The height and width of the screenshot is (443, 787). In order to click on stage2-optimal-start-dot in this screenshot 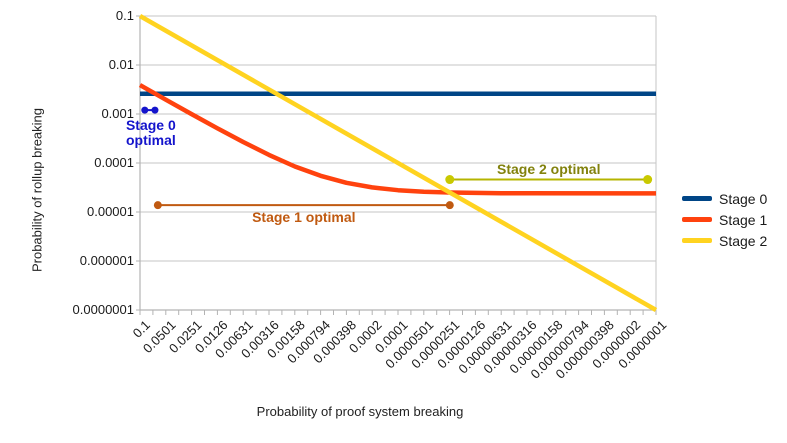, I will do `click(450, 180)`.